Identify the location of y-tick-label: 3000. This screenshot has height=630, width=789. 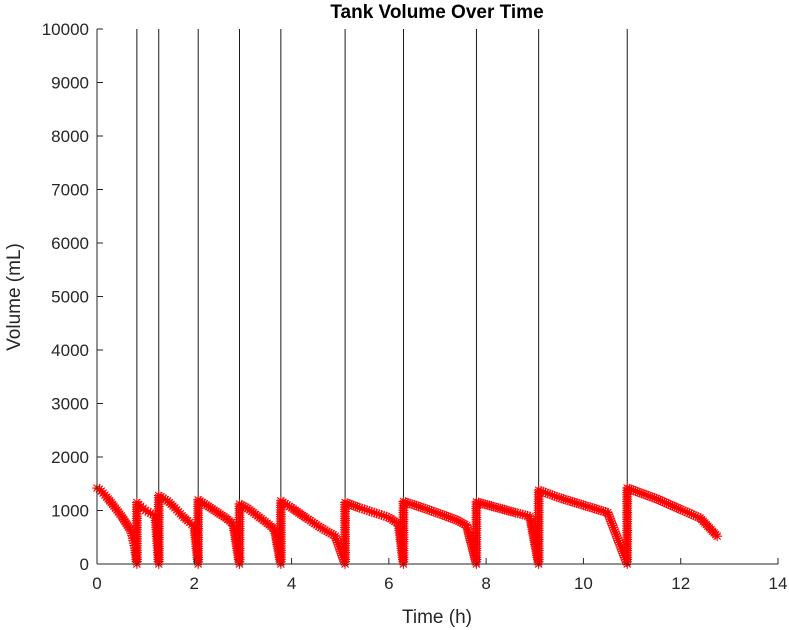
(70, 404).